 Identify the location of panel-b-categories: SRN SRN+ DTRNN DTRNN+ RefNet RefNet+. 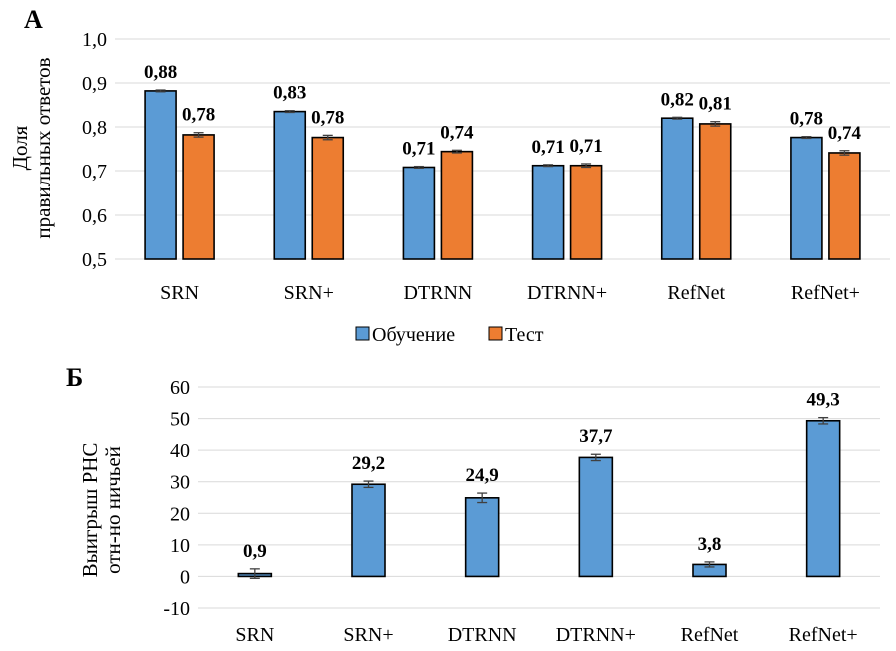
(546, 635).